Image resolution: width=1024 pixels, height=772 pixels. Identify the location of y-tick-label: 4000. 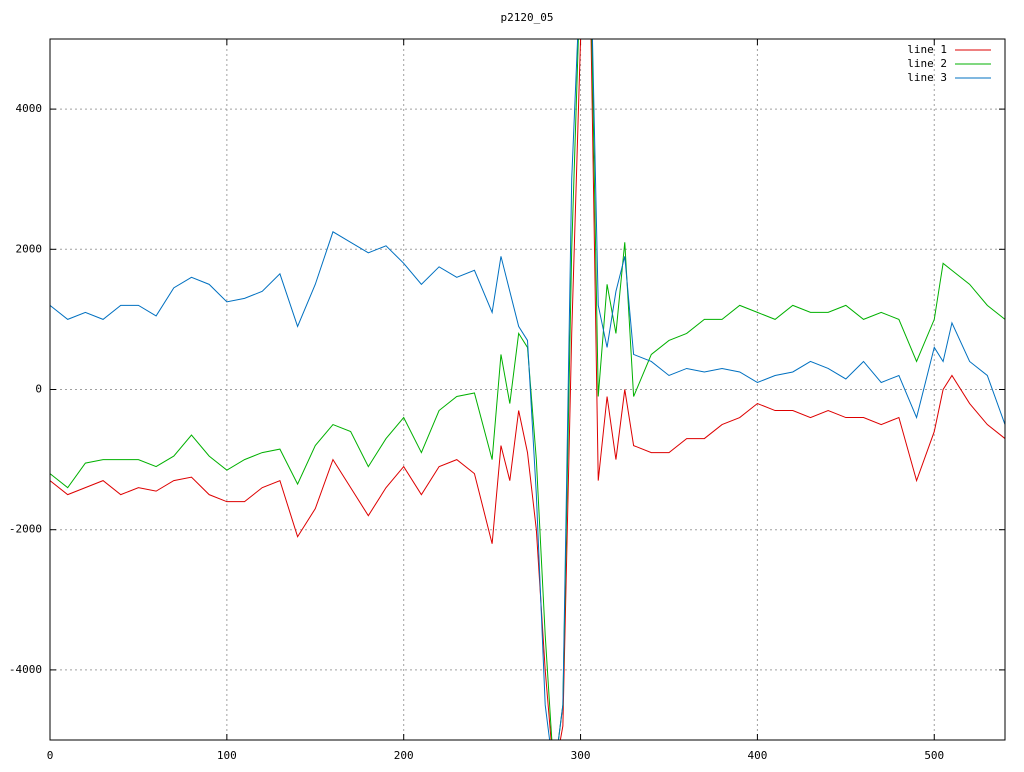
(29, 108).